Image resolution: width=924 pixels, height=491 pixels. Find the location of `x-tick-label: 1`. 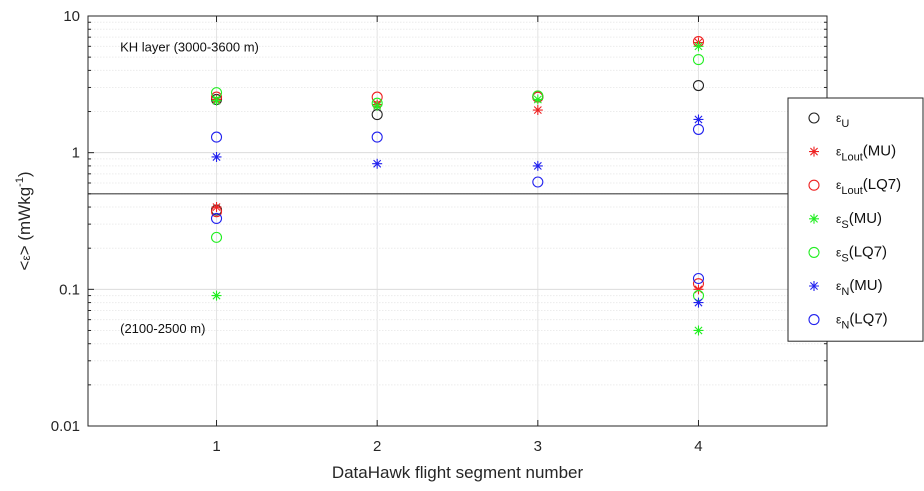

x-tick-label: 1 is located at coordinates (216, 446).